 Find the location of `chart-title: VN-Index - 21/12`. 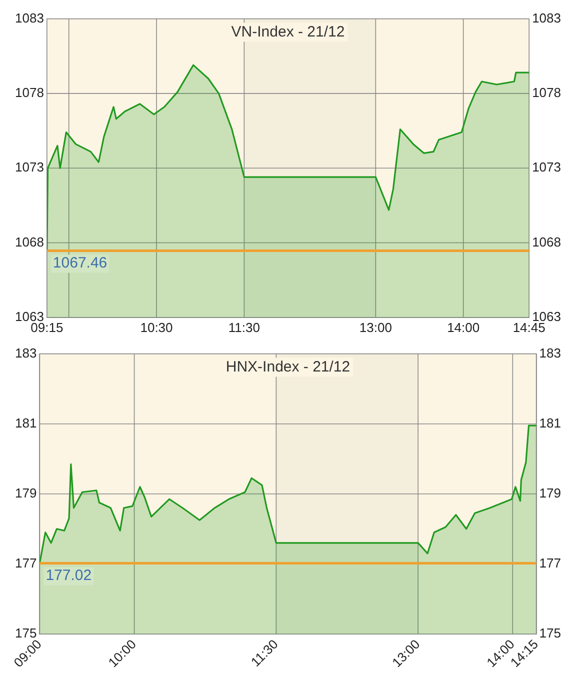

chart-title: VN-Index - 21/12 is located at coordinates (288, 31).